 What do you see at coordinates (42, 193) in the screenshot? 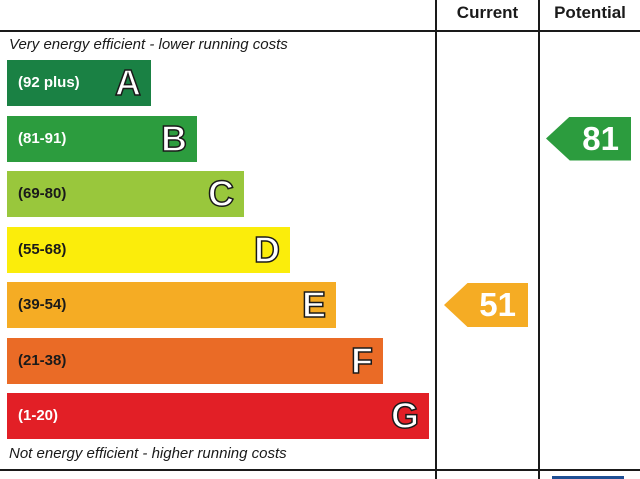
I see `band-range-label: (69-80)` at bounding box center [42, 193].